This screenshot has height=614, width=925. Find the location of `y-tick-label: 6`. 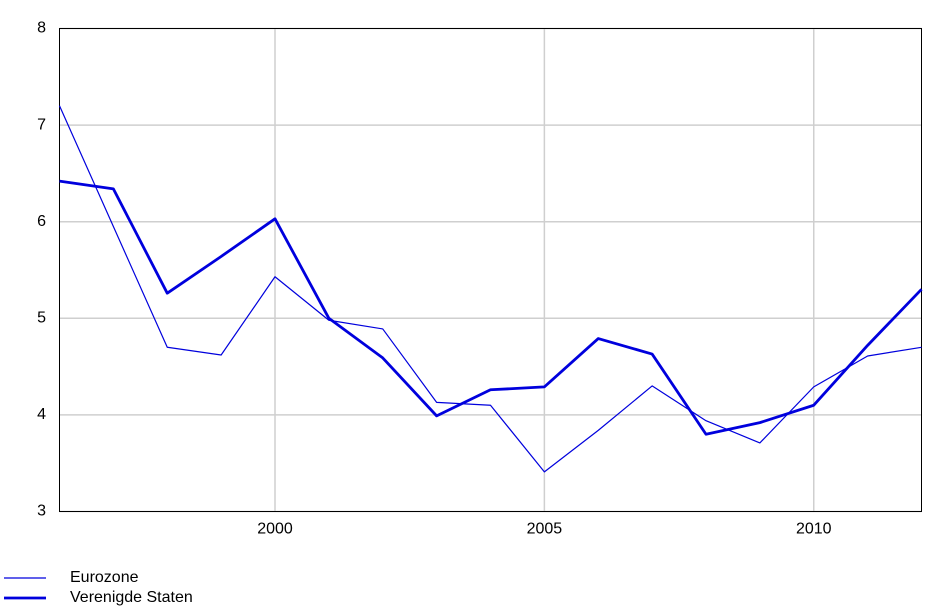

y-tick-label: 6 is located at coordinates (41, 221).